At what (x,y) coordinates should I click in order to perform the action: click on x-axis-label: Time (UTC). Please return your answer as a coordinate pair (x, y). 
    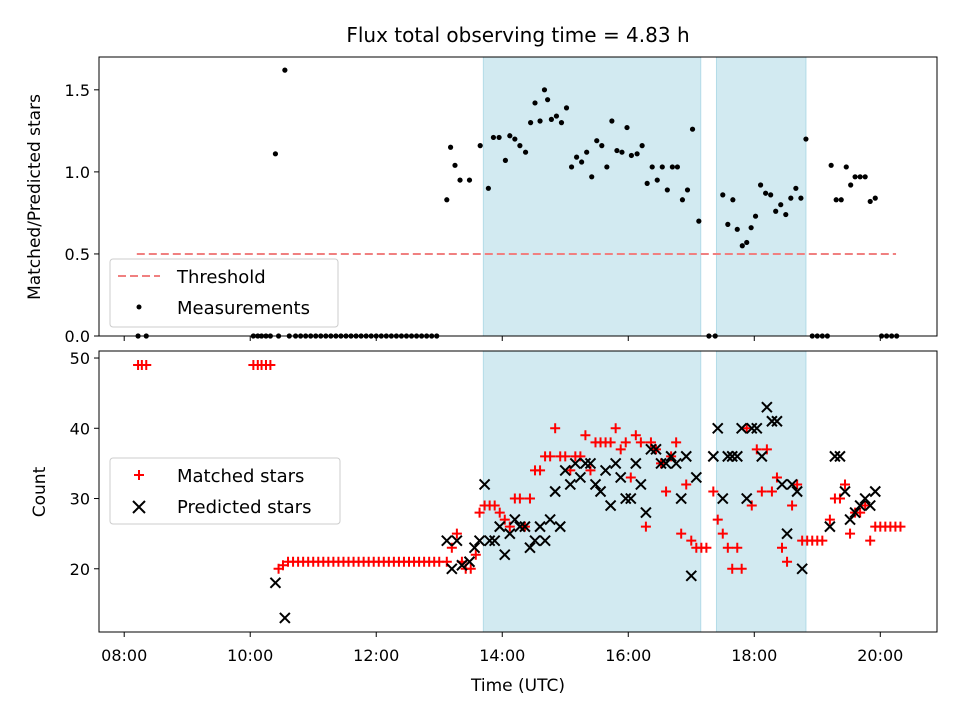
    Looking at the image, I should click on (517, 686).